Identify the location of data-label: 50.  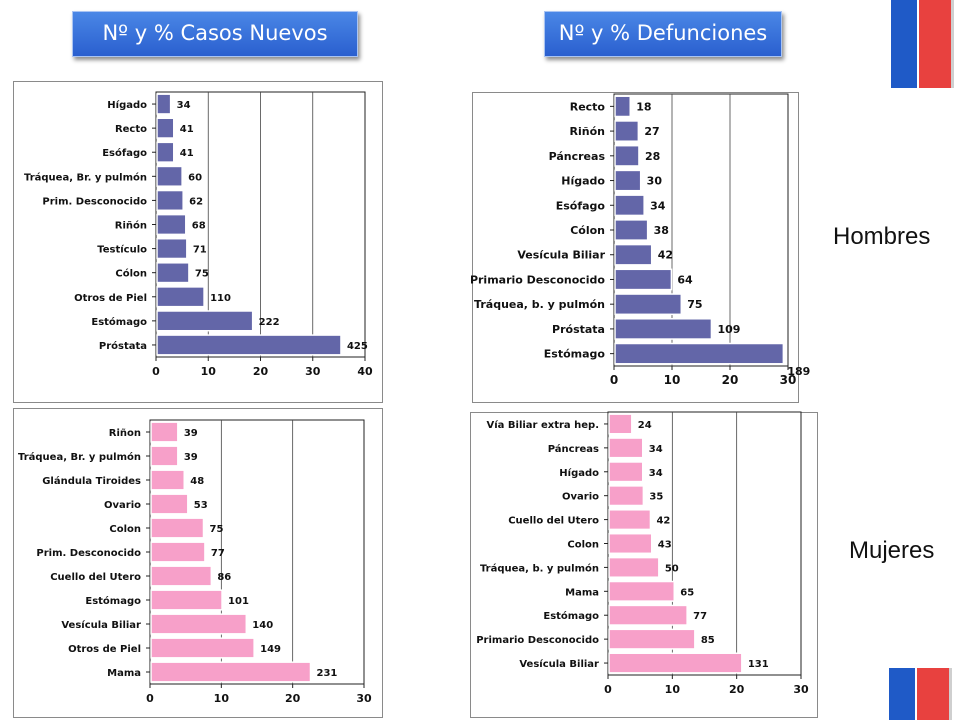
(672, 568).